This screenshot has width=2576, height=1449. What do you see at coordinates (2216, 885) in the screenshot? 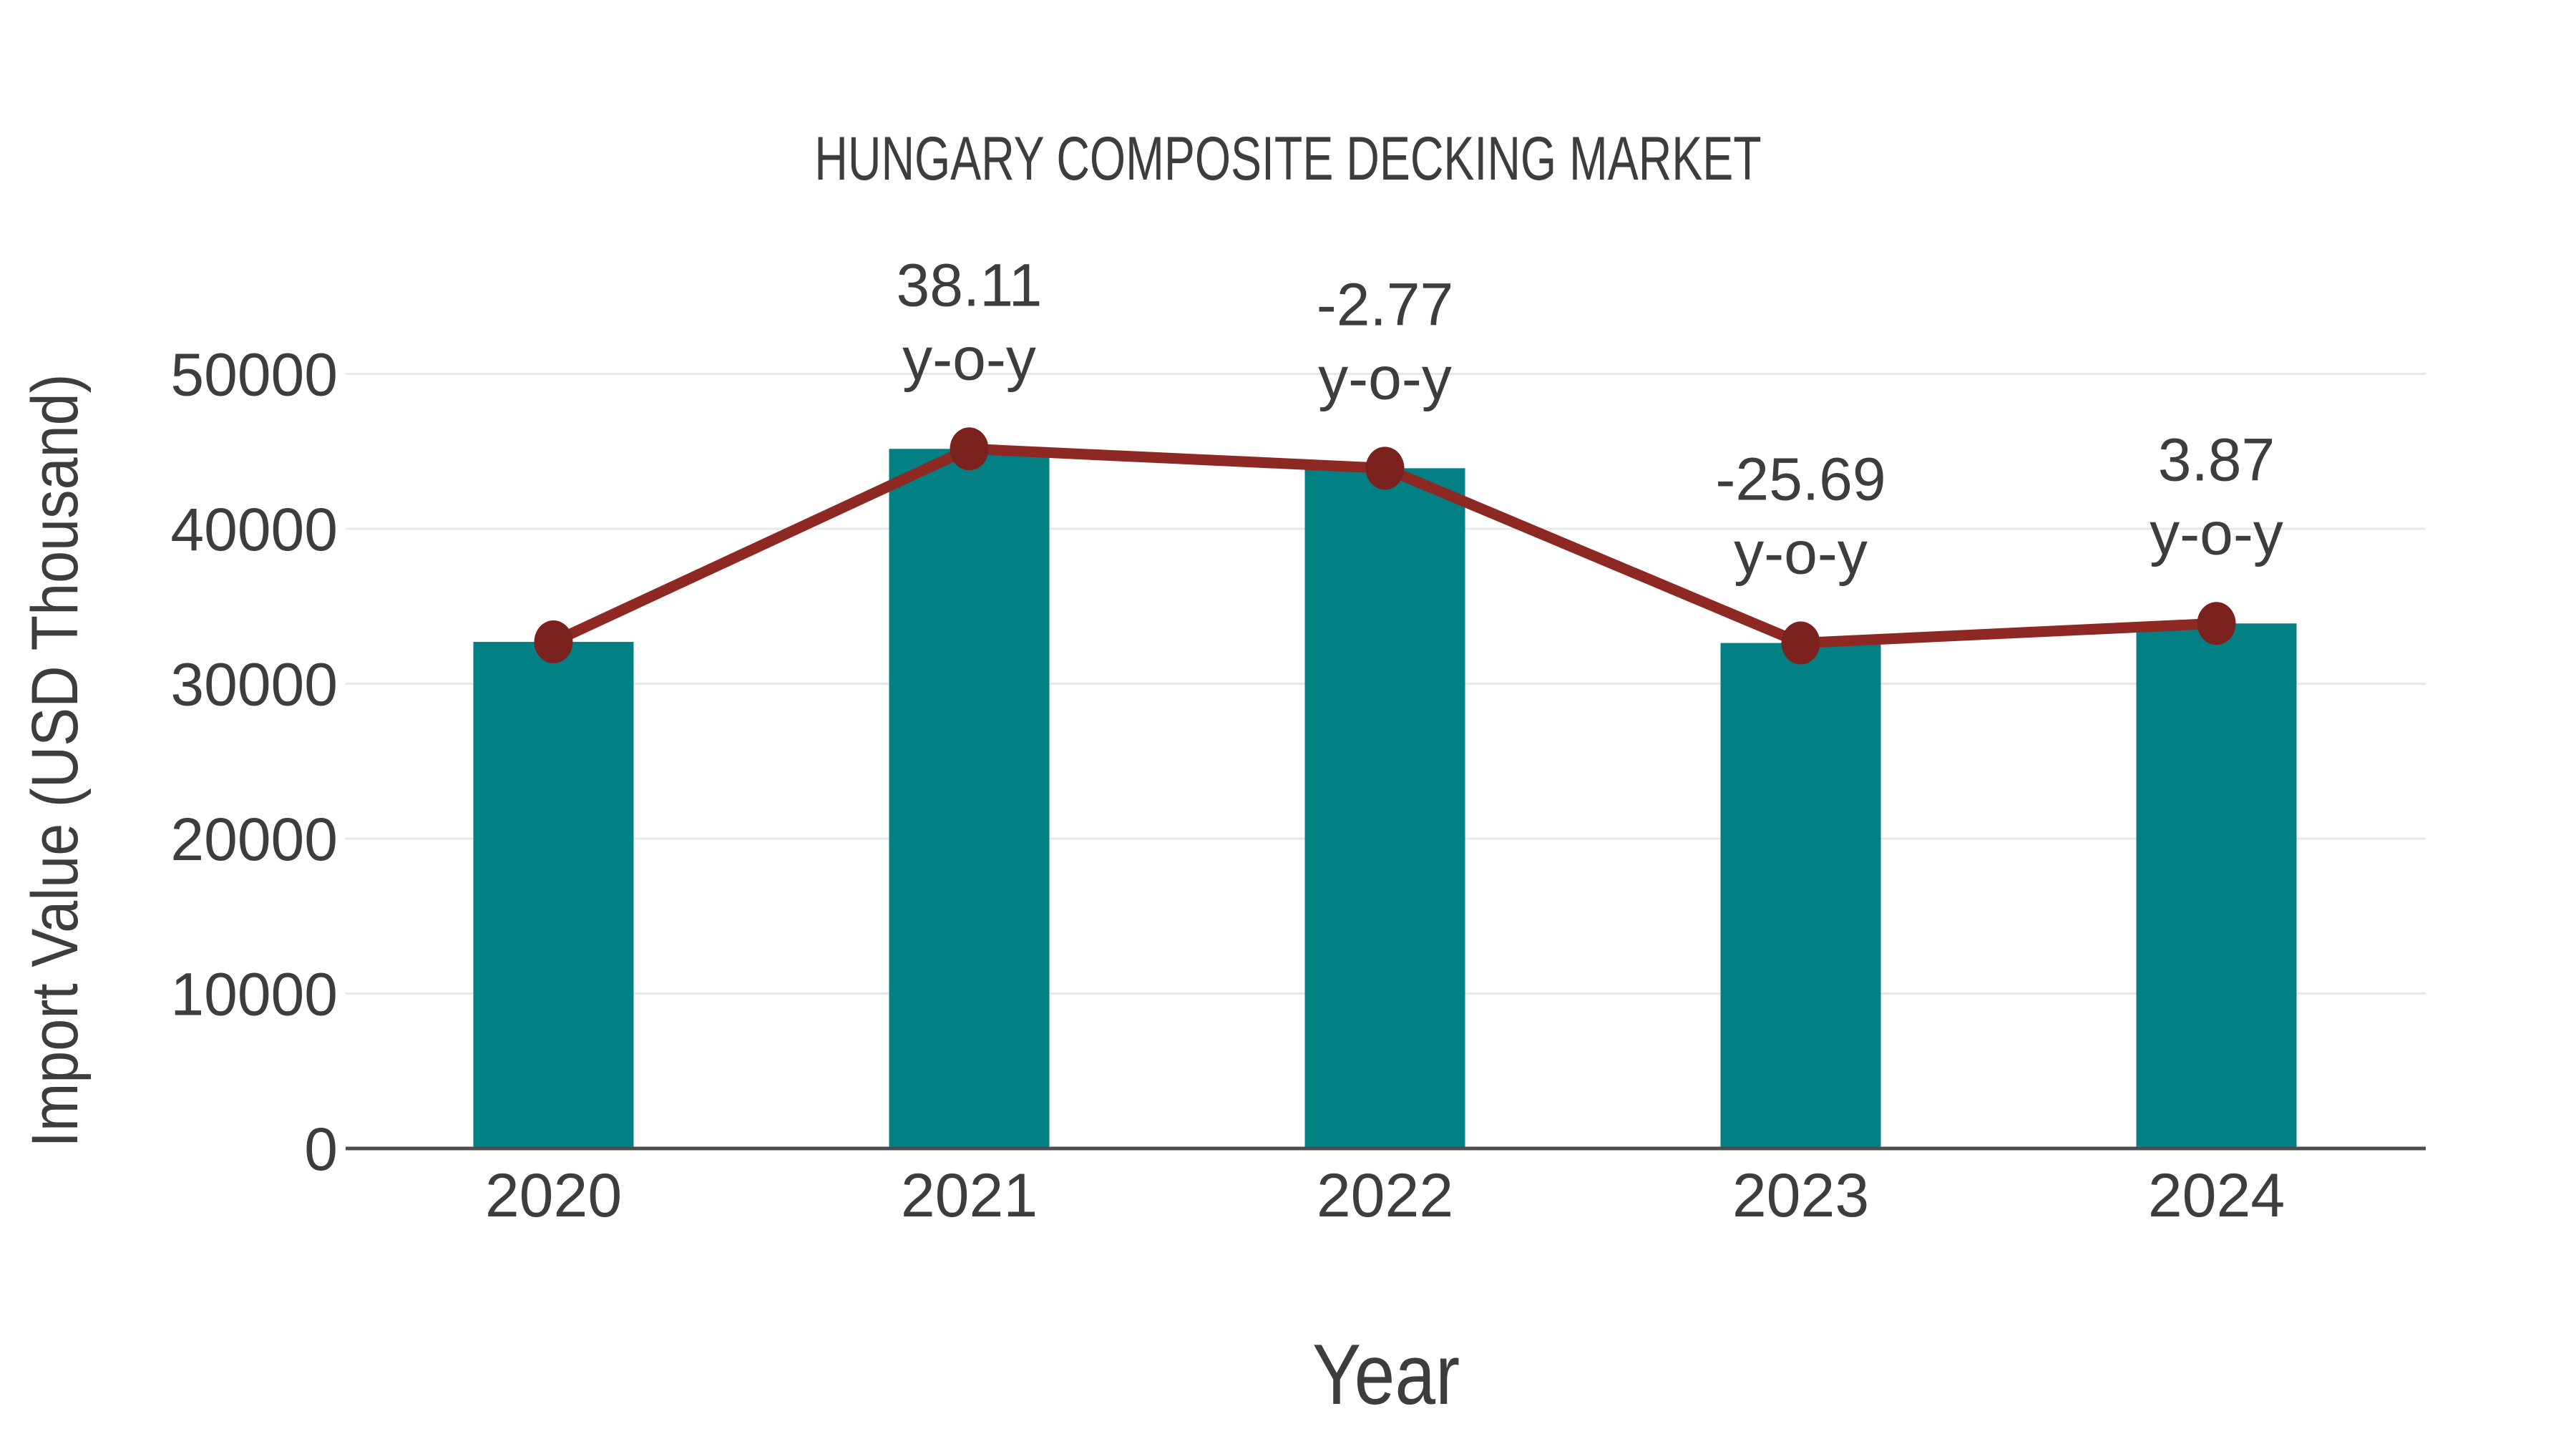
I see `bar-2024` at bounding box center [2216, 885].